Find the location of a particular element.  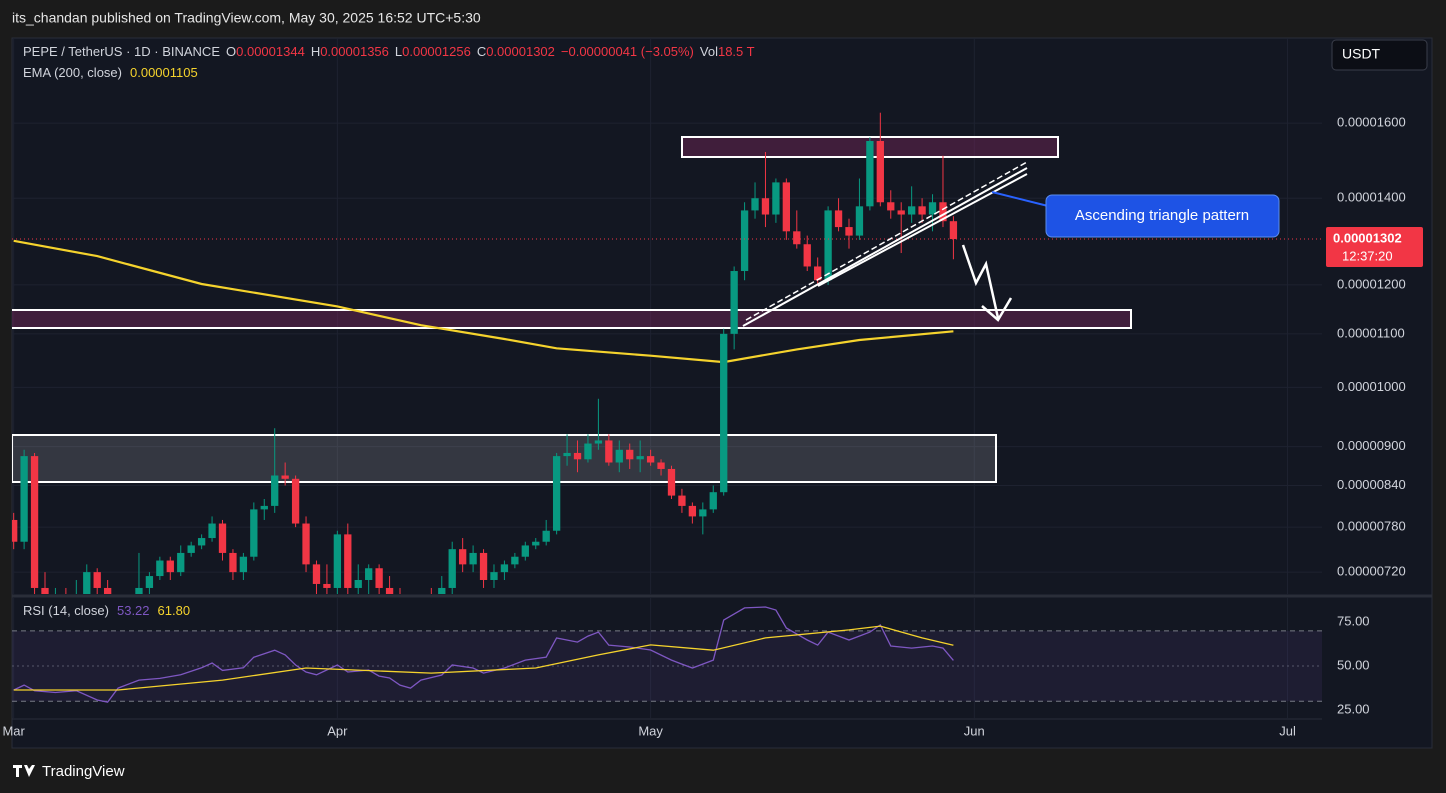

callout is located at coordinates (1162, 216).